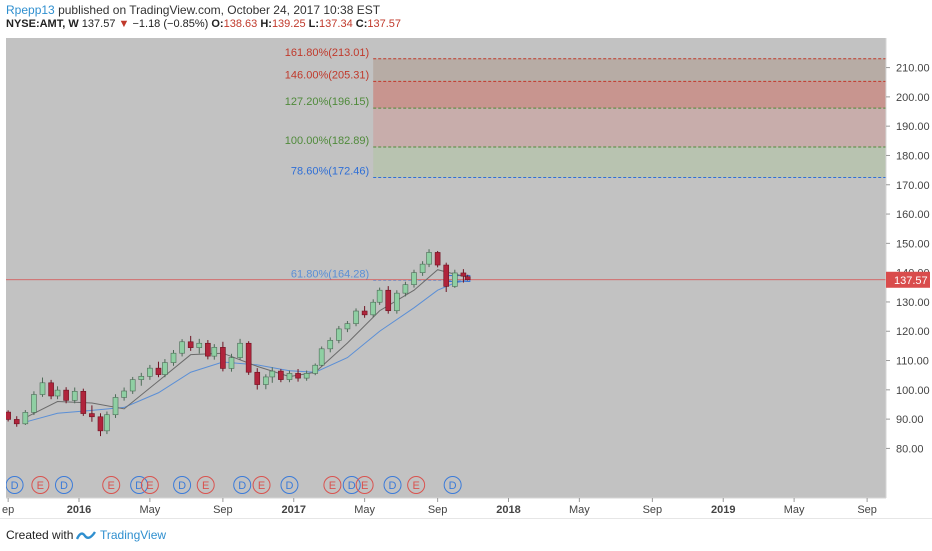 The image size is (932, 551). Describe the element at coordinates (124, 24) in the screenshot. I see `down-arrow-icon: ▼` at that location.